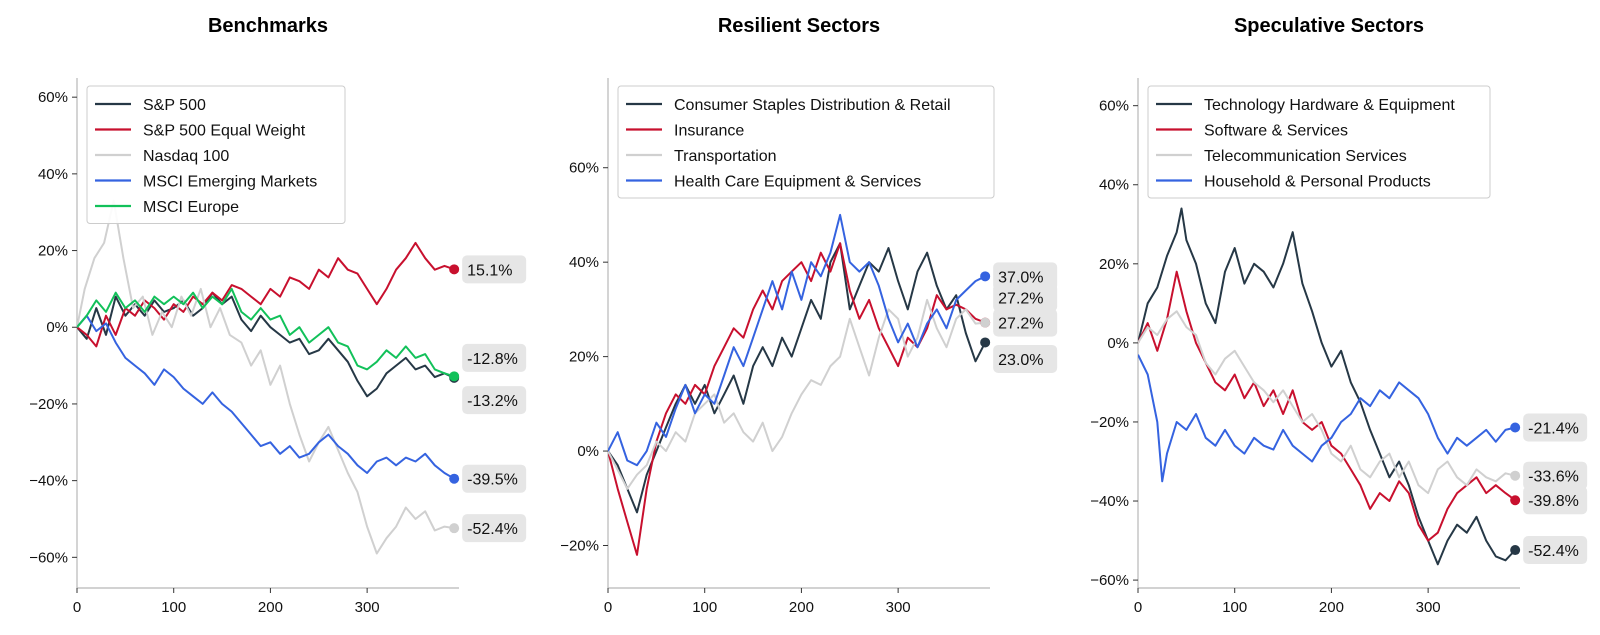  I want to click on series-line-msci-emerging-markets, so click(266, 397).